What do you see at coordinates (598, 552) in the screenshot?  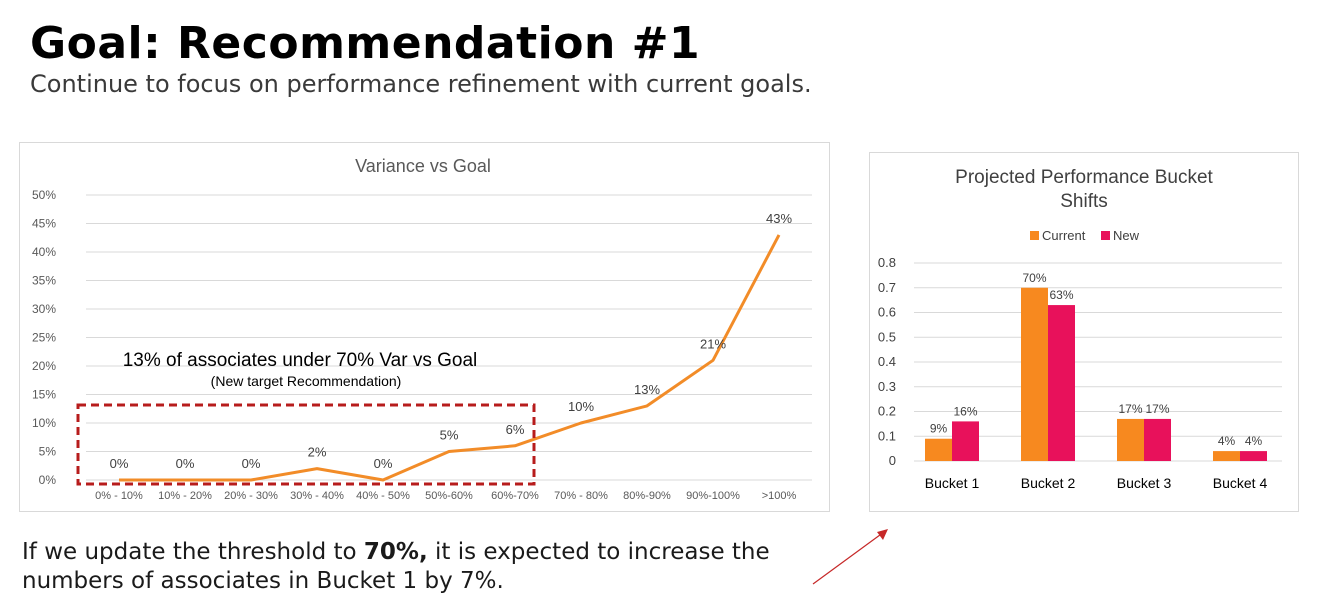 I see `footer-part2: it is expected to increase the` at bounding box center [598, 552].